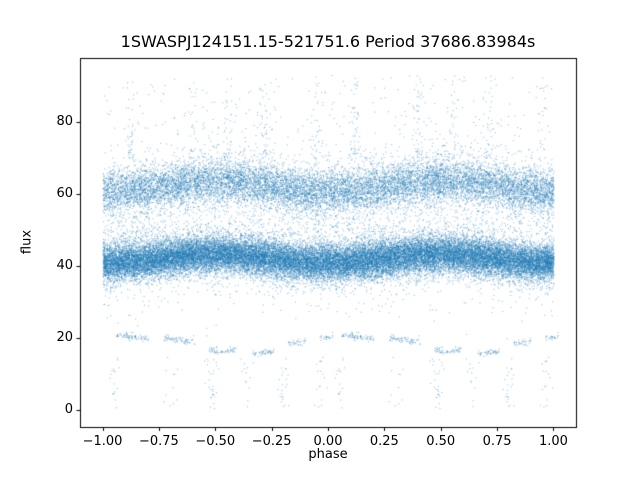 The image size is (640, 480). I want to click on y-axis-label: flux, so click(27, 242).